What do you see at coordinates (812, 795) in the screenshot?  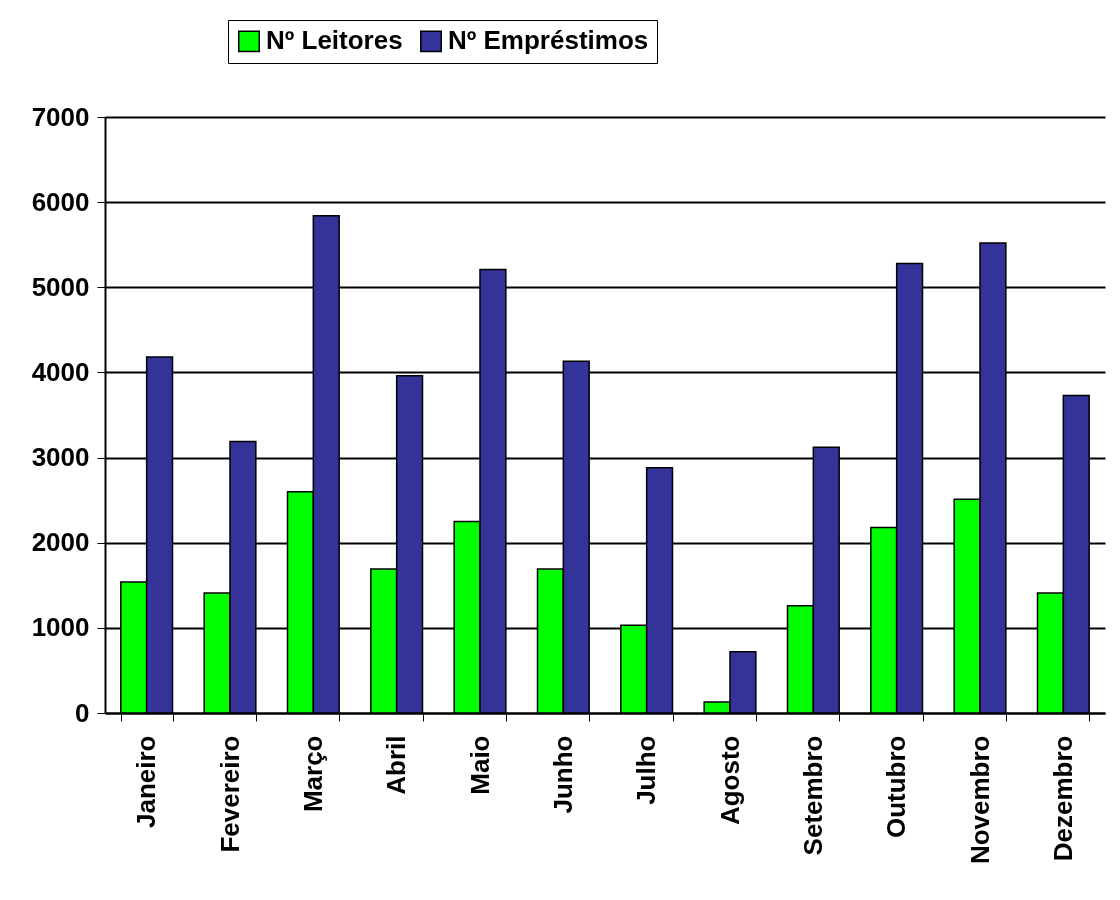 I see `x-tick-label: Setembro` at bounding box center [812, 795].